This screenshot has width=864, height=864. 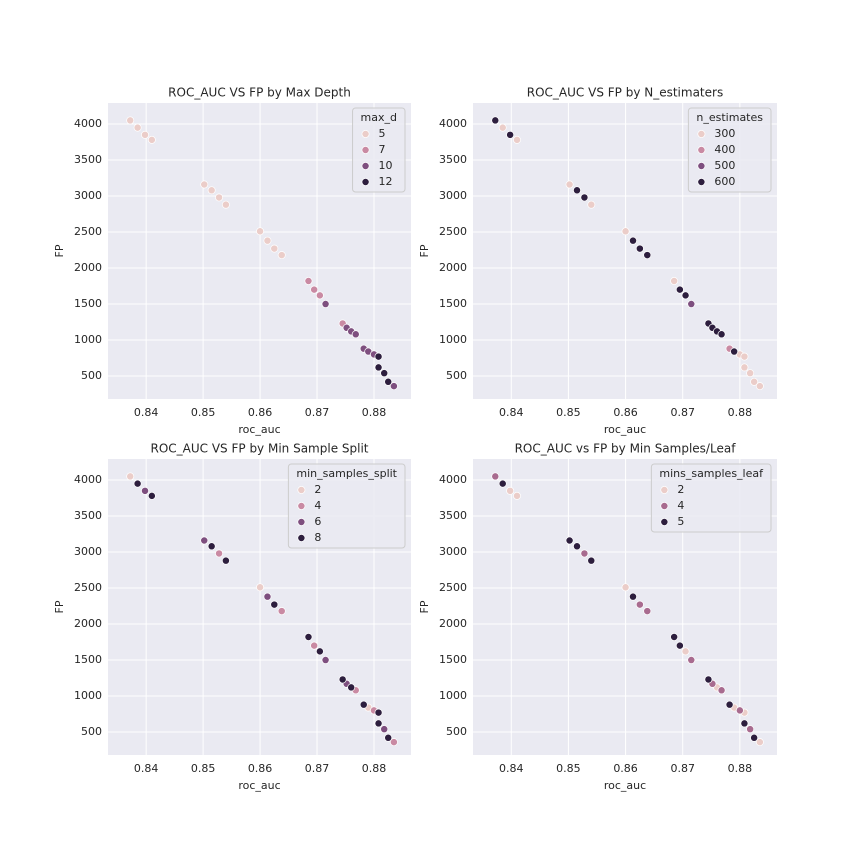 What do you see at coordinates (386, 181) in the screenshot?
I see `legend-label: 12` at bounding box center [386, 181].